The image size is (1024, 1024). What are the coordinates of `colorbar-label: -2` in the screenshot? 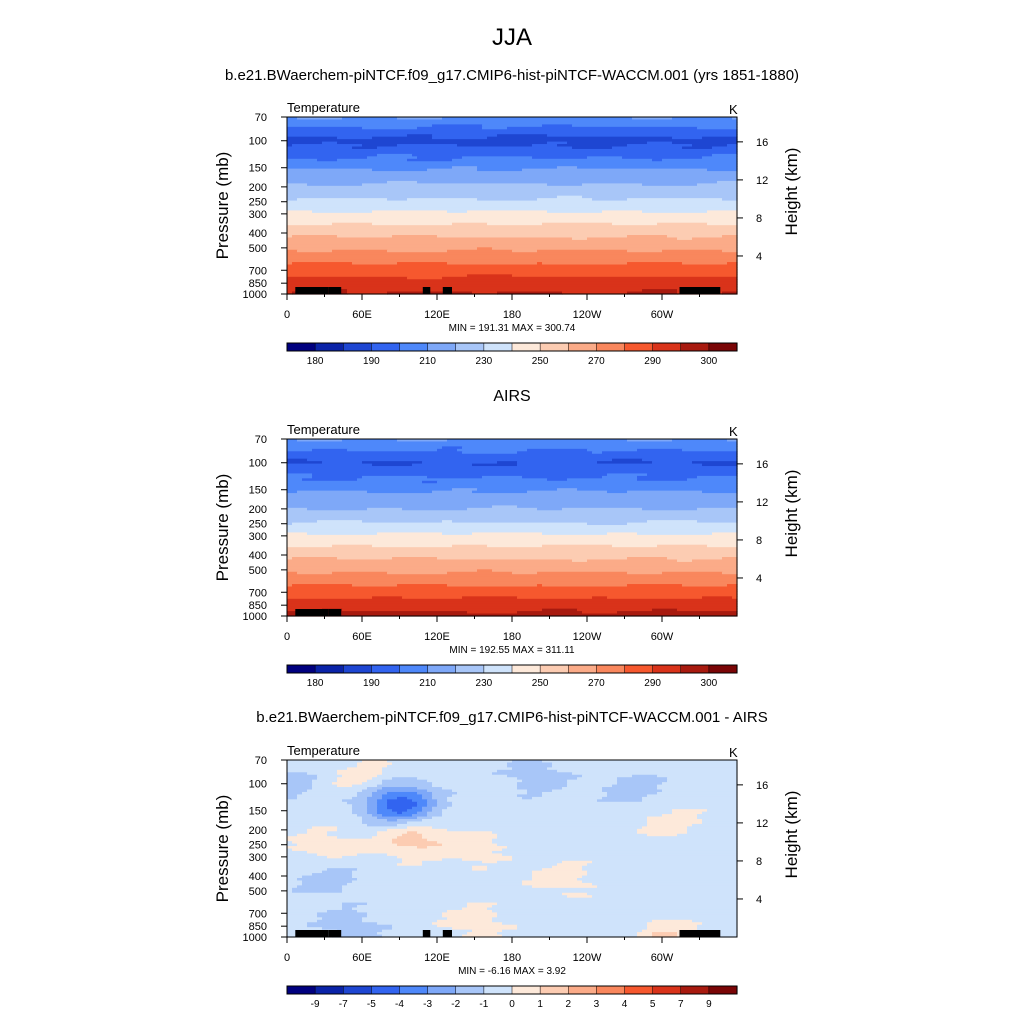 It's located at (455, 1004).